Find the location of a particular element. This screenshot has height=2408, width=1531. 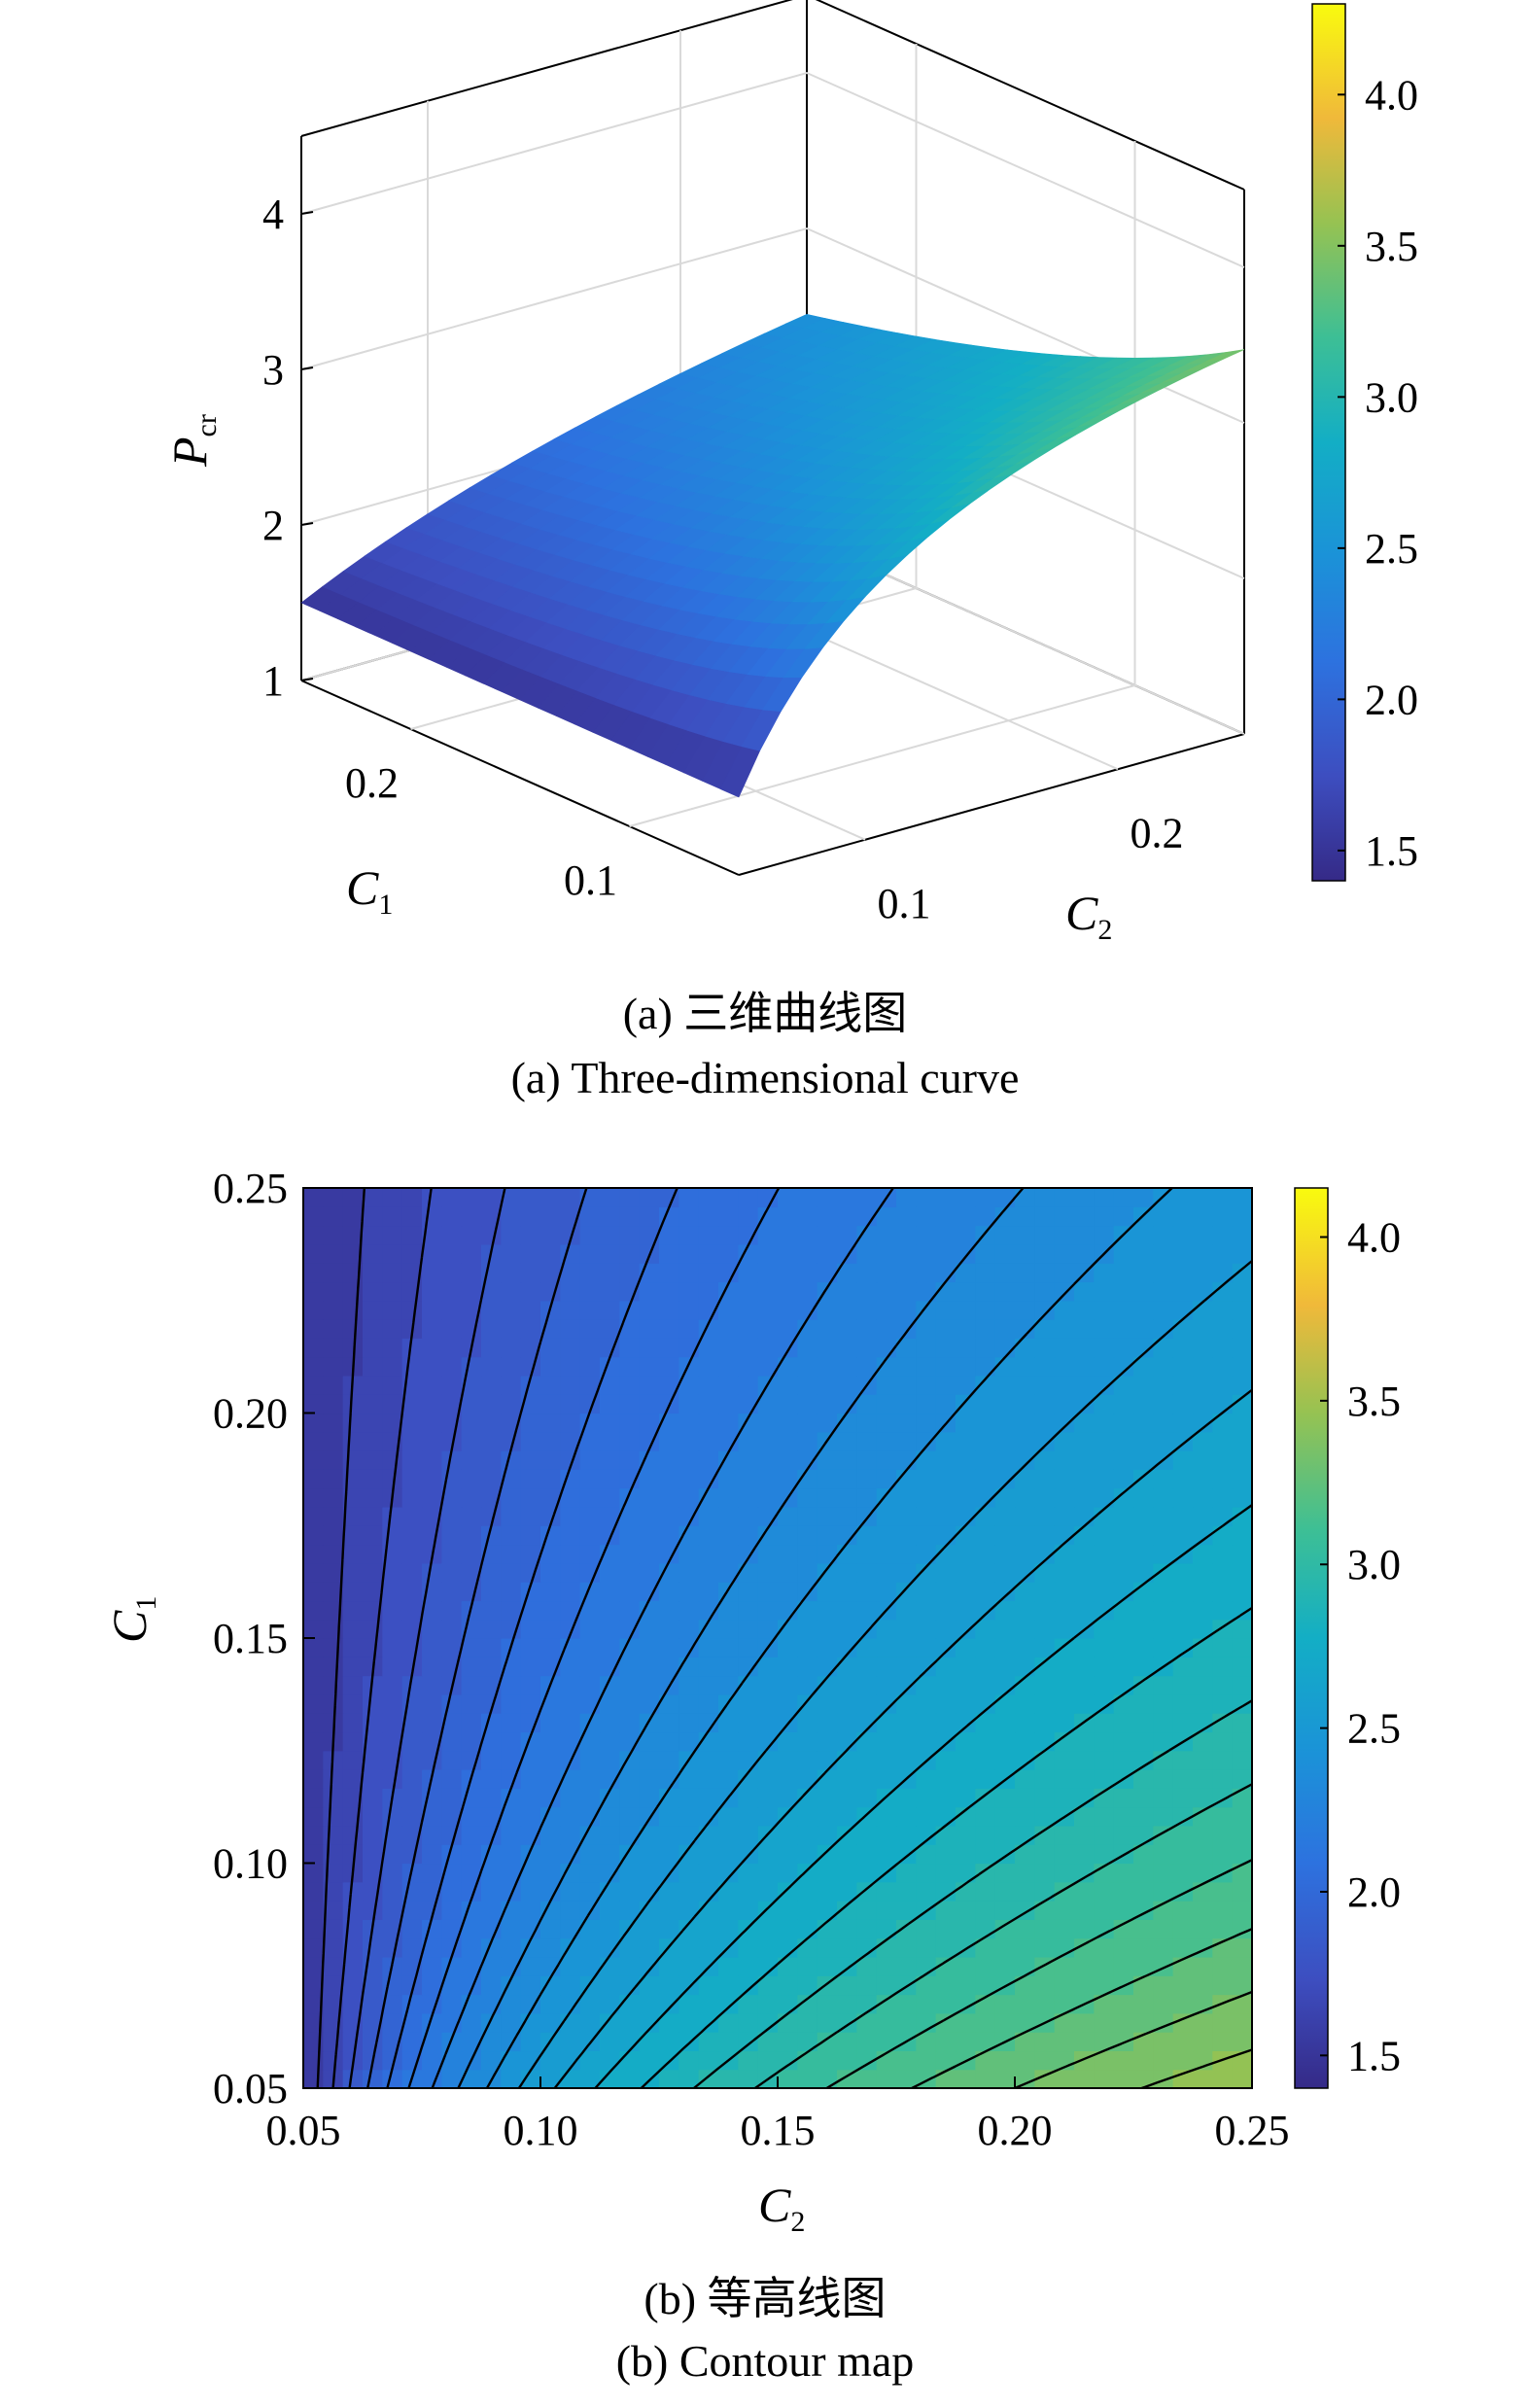

contour-line is located at coordinates (340, 1638).